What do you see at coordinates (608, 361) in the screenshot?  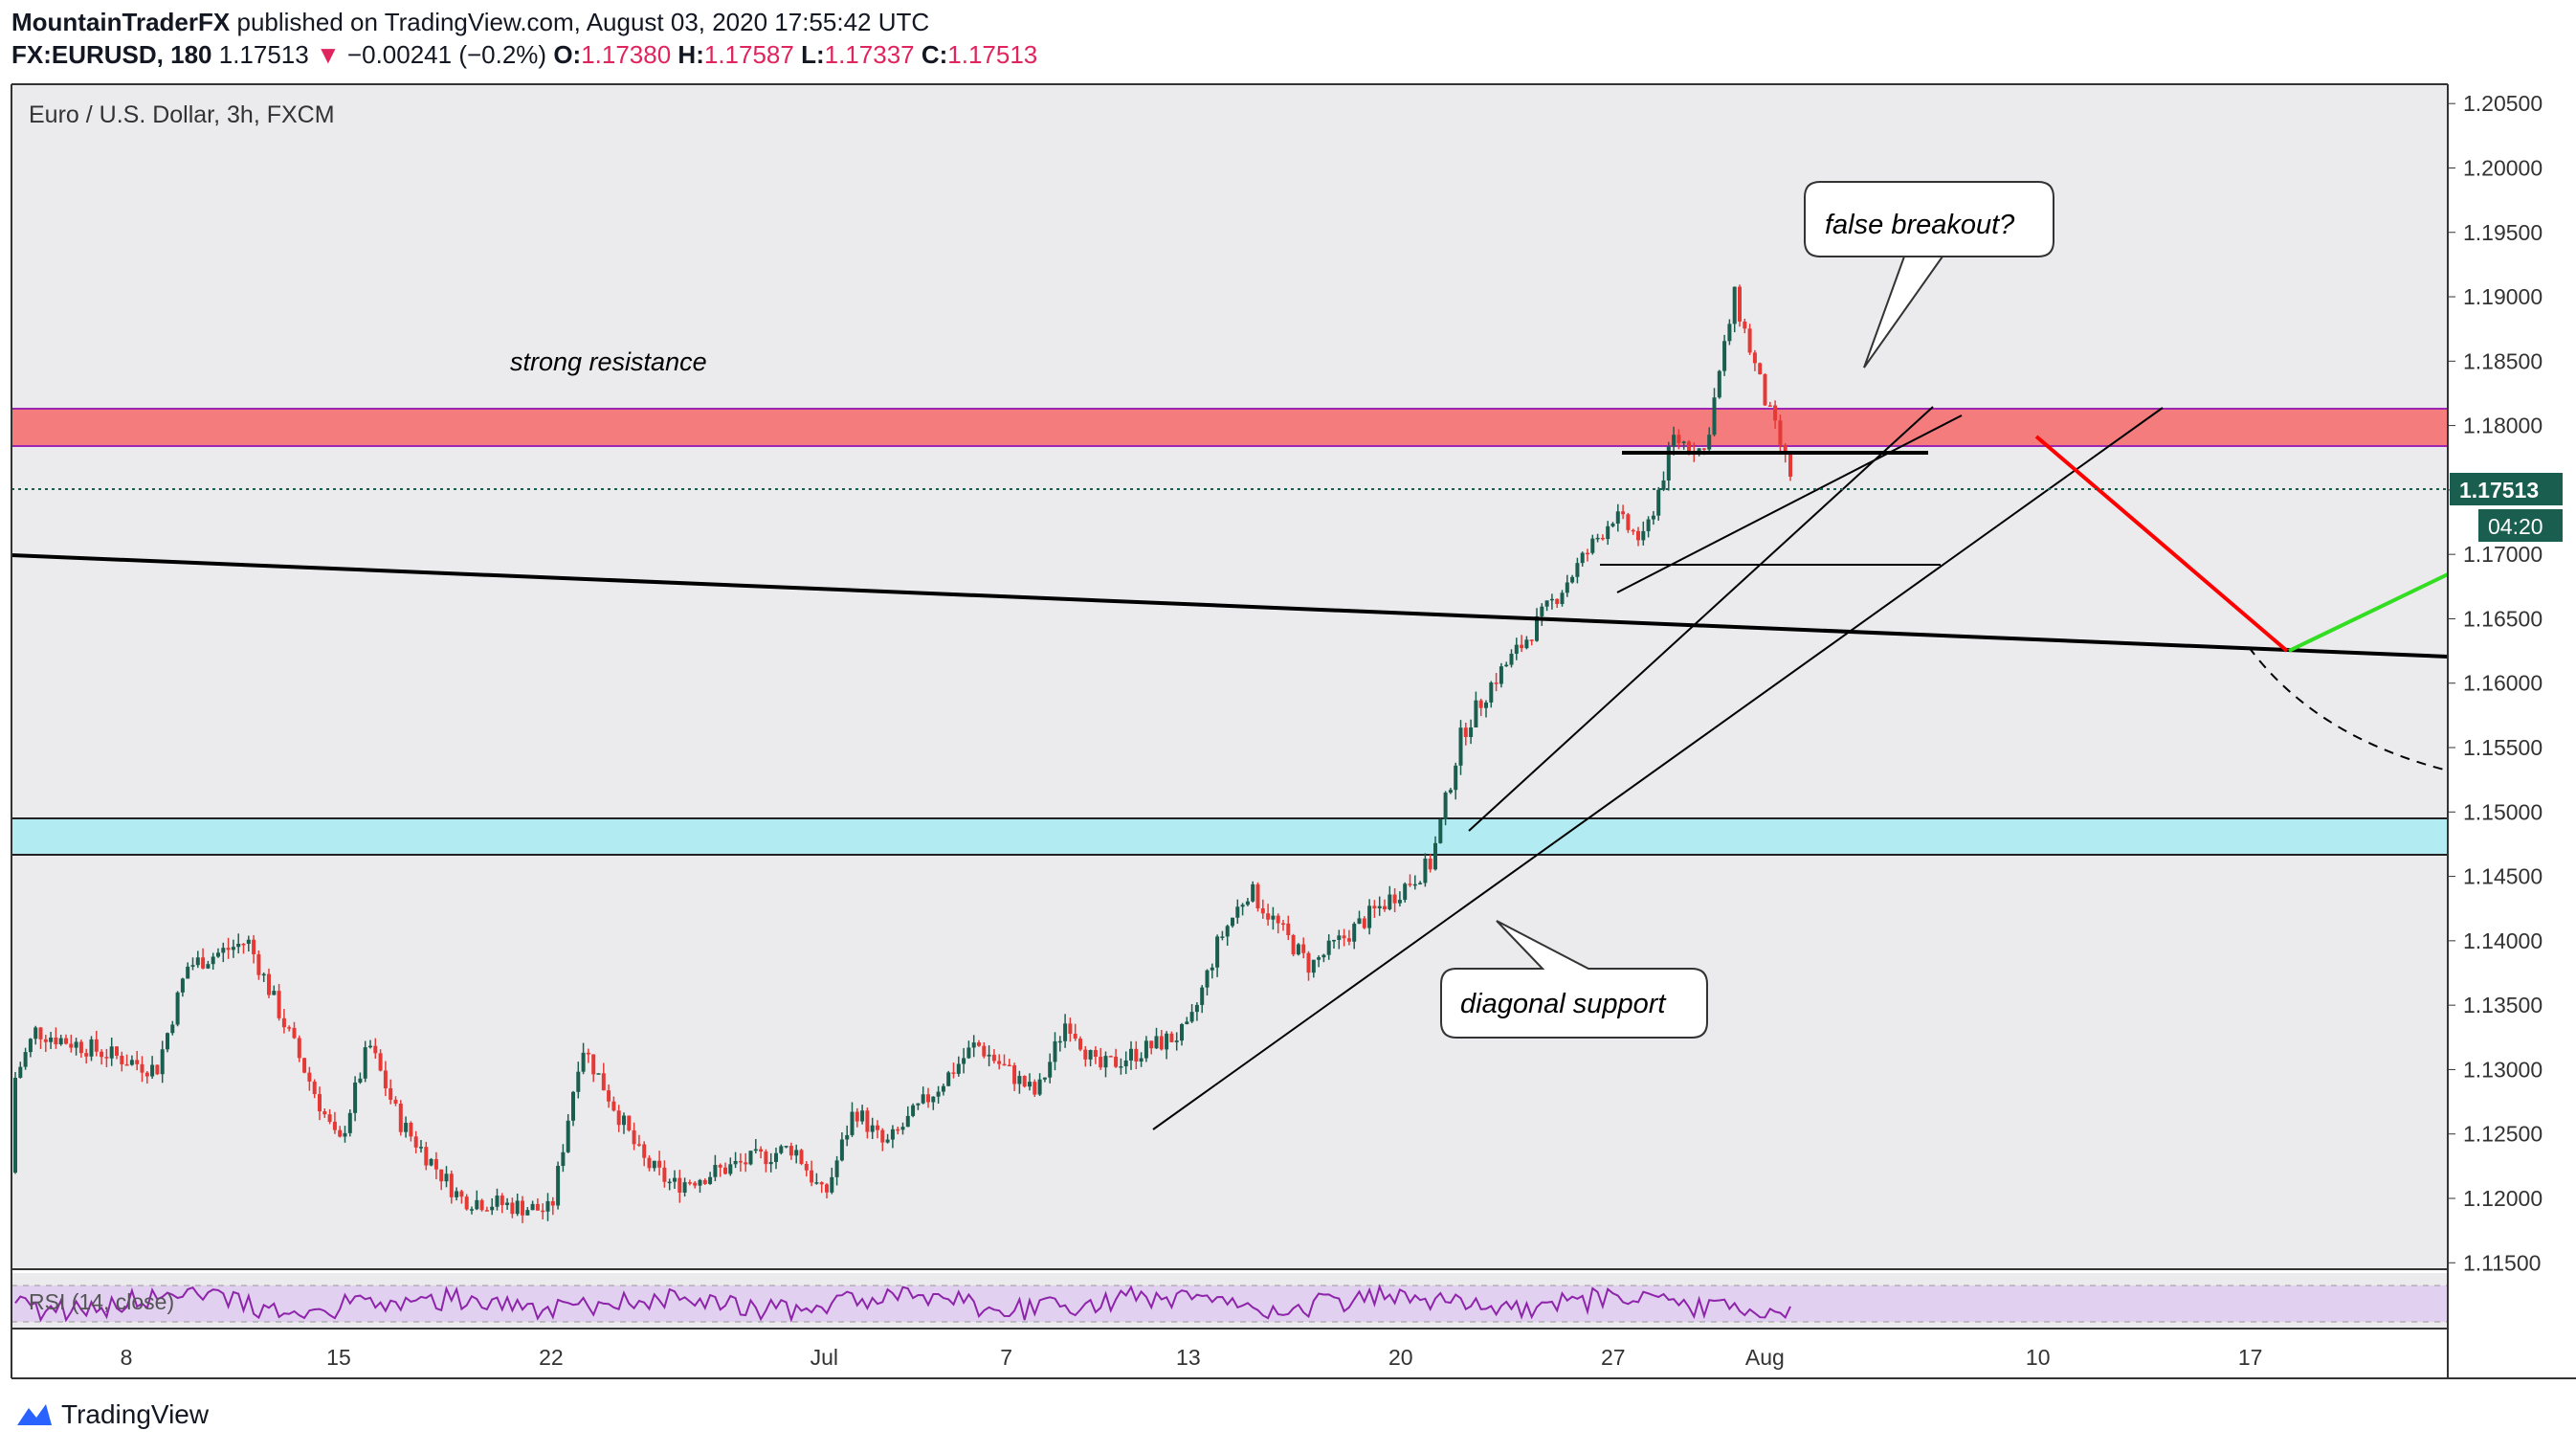 I see `strong-resistance-label: strong resistance` at bounding box center [608, 361].